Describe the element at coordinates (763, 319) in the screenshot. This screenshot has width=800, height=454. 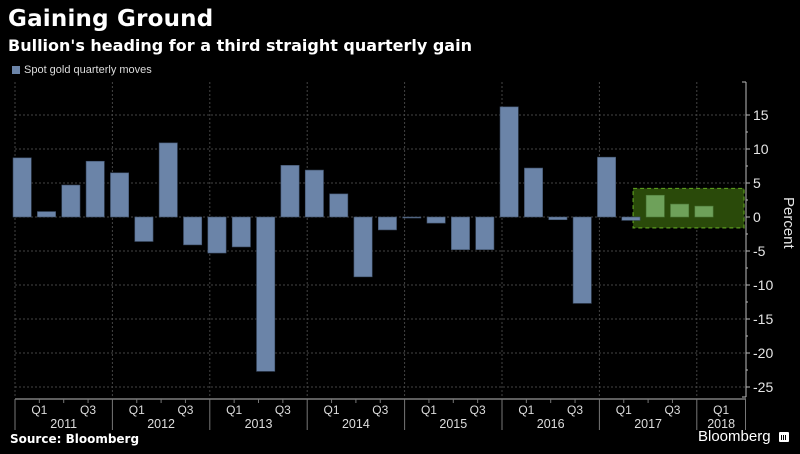
I see `y-tick-label: -15` at that location.